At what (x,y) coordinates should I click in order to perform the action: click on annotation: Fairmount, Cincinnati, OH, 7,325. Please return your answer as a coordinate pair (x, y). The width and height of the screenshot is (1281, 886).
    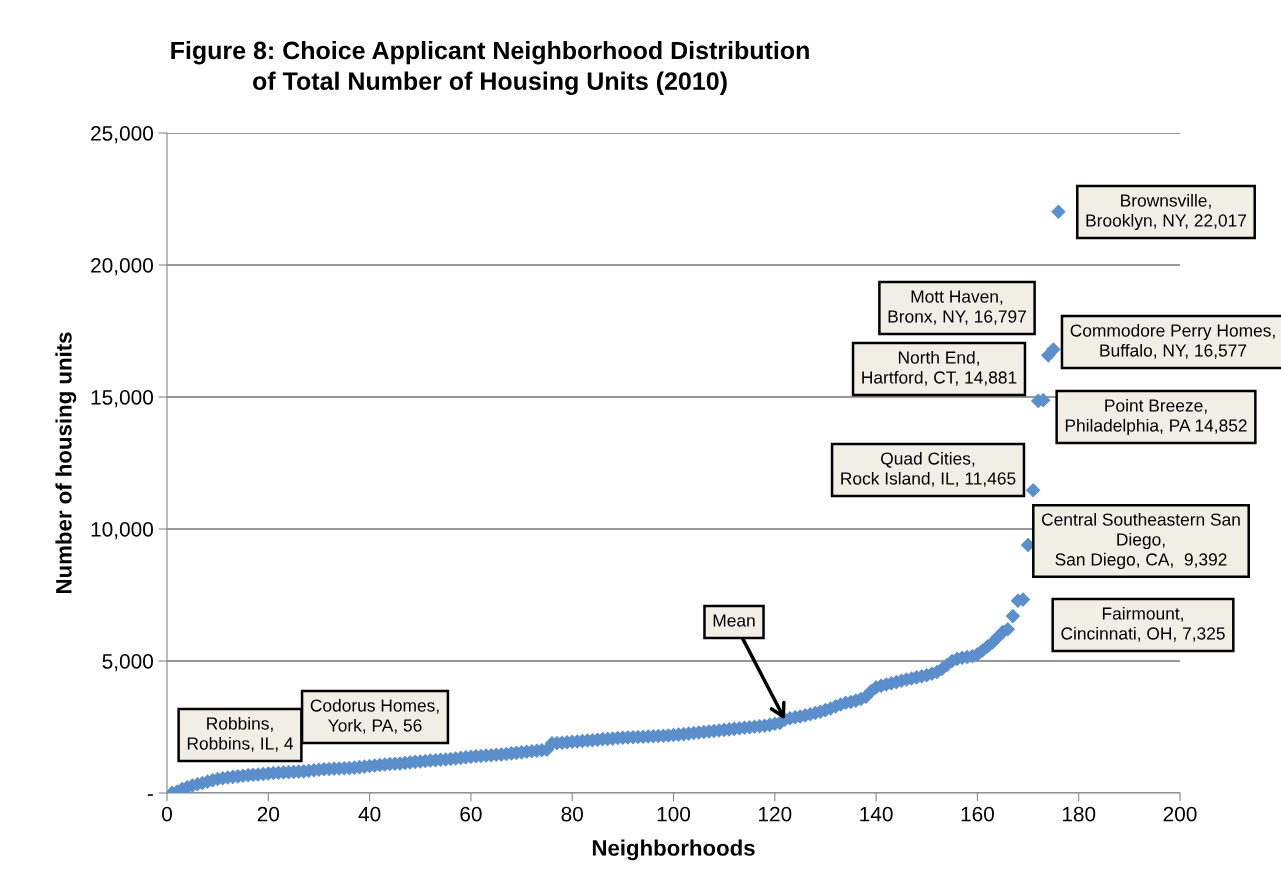
    Looking at the image, I should click on (1143, 624).